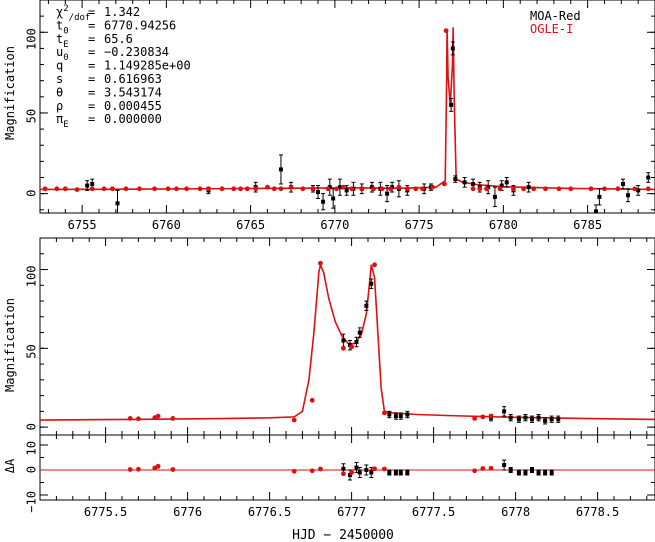 The image size is (655, 542). Describe the element at coordinates (343, 535) in the screenshot. I see `x-axis-label: HJD − 2450000` at that location.